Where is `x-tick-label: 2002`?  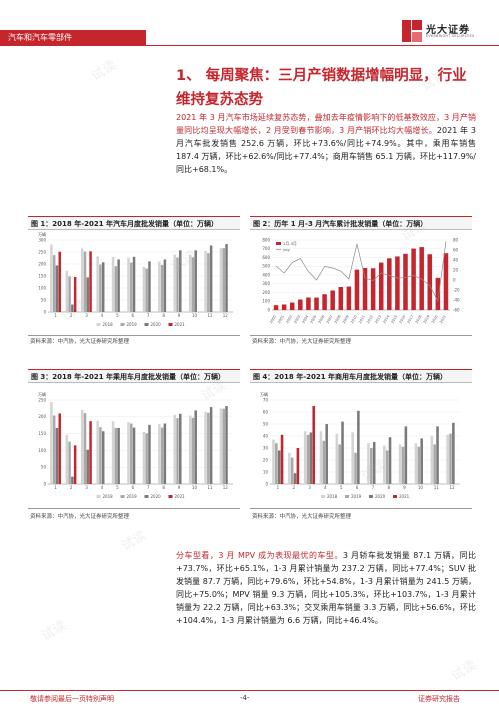 x-tick-label: 2002 is located at coordinates (289, 320).